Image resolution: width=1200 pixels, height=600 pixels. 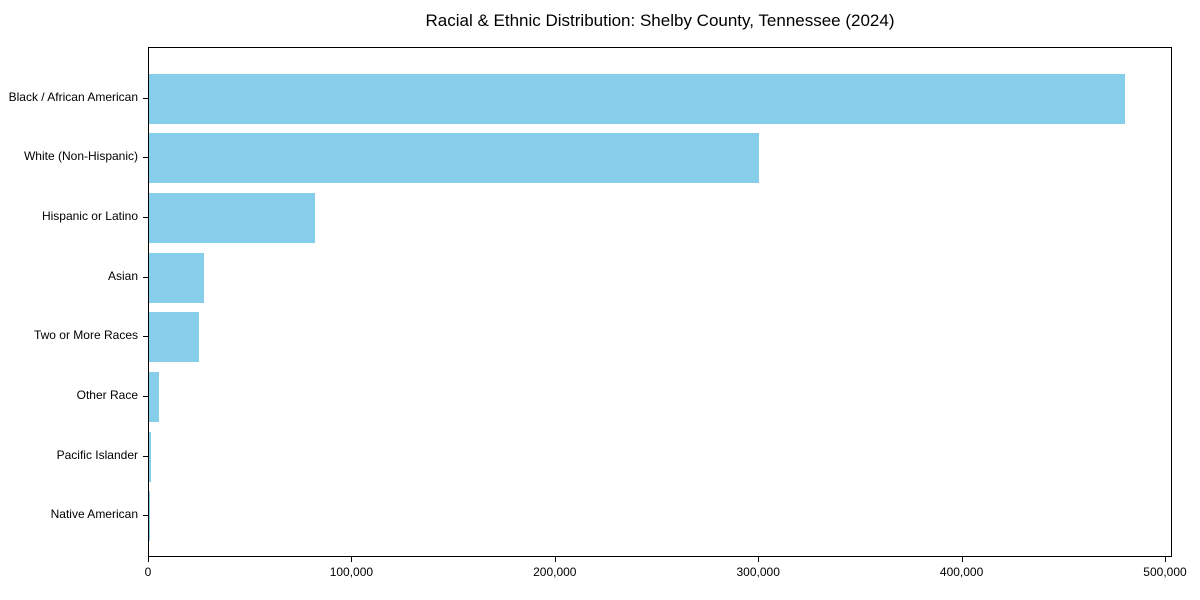 What do you see at coordinates (637, 98) in the screenshot?
I see `bar-black-african-american` at bounding box center [637, 98].